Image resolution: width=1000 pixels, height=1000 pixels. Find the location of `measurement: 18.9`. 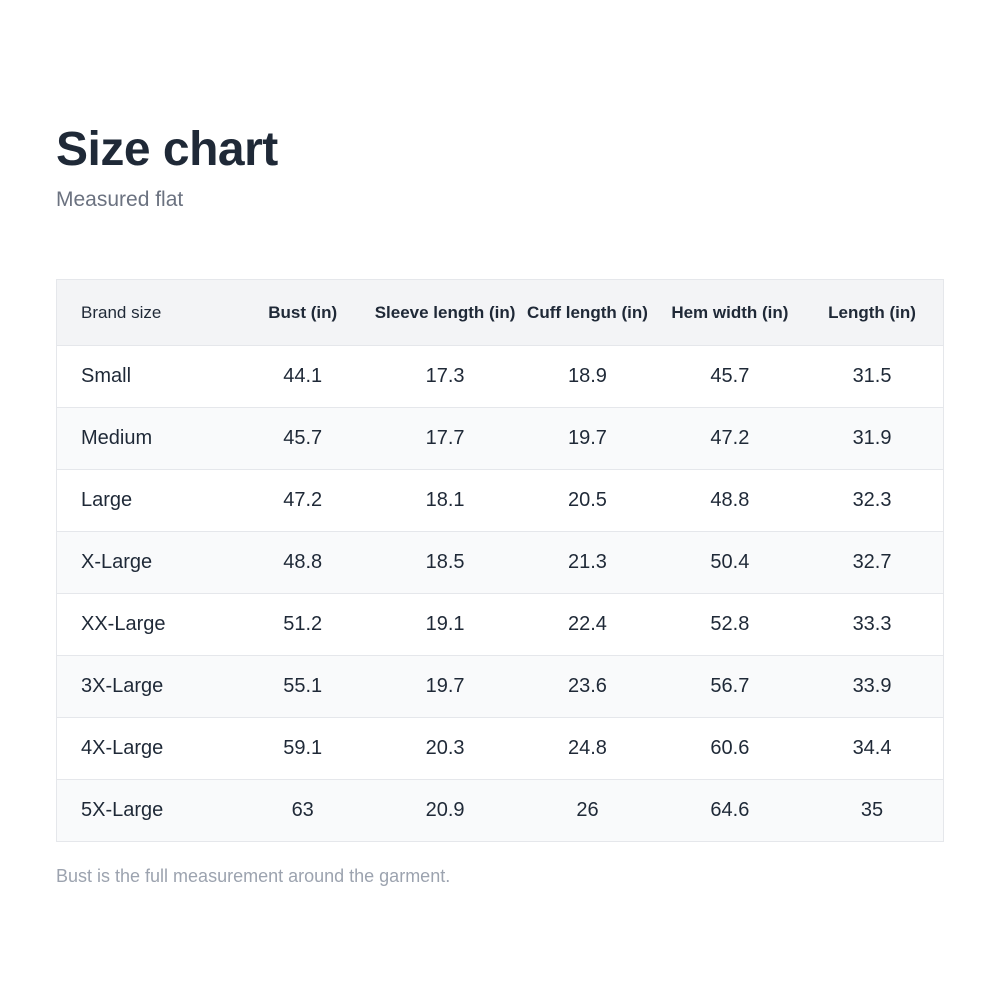

measurement: 18.9 is located at coordinates (587, 376).